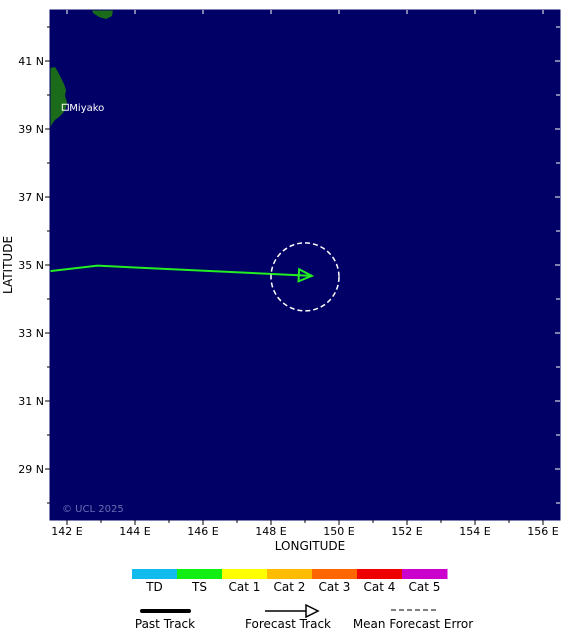 The image size is (580, 639). What do you see at coordinates (474, 531) in the screenshot?
I see `lon-tick-label: 154 E` at bounding box center [474, 531].